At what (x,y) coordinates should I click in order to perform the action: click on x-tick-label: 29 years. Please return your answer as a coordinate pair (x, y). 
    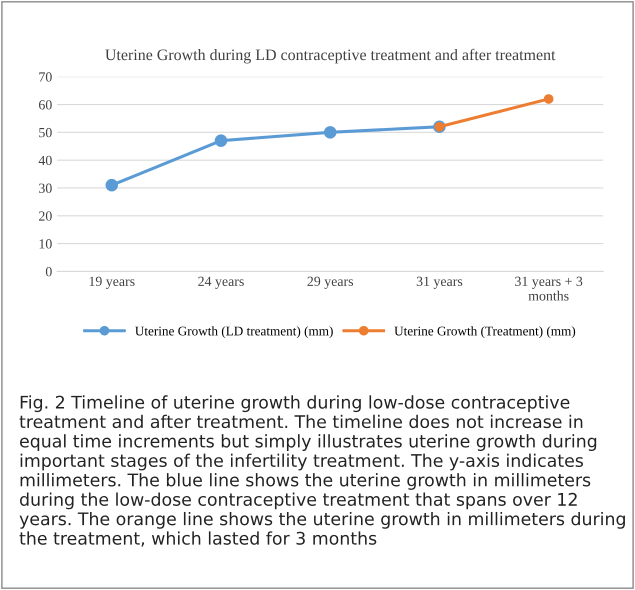
    Looking at the image, I should click on (330, 282).